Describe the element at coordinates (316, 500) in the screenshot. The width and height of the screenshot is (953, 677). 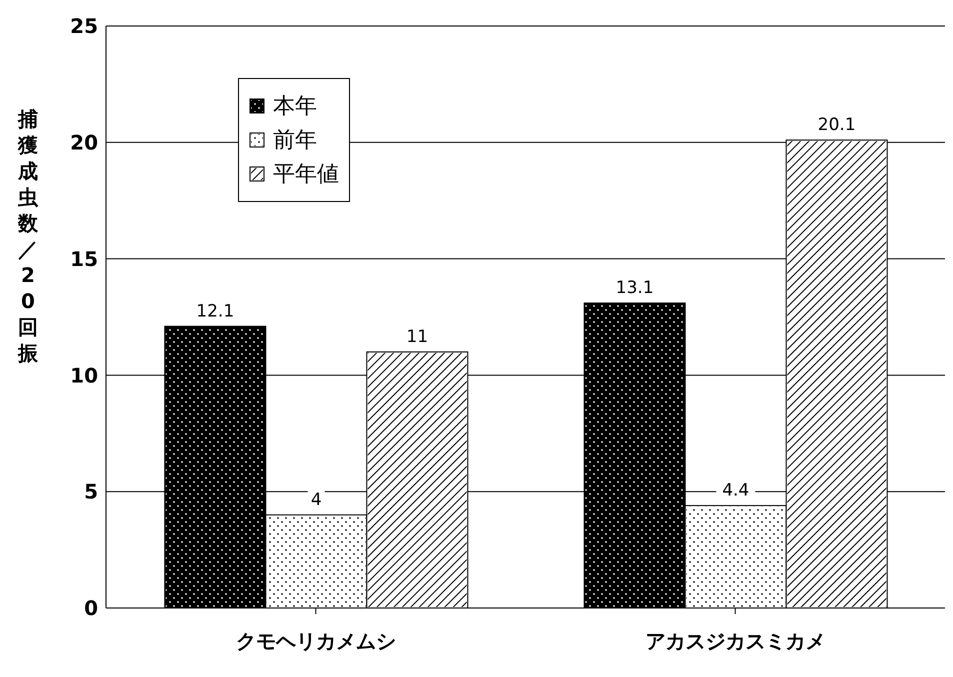
I see `data-label: 4` at that location.